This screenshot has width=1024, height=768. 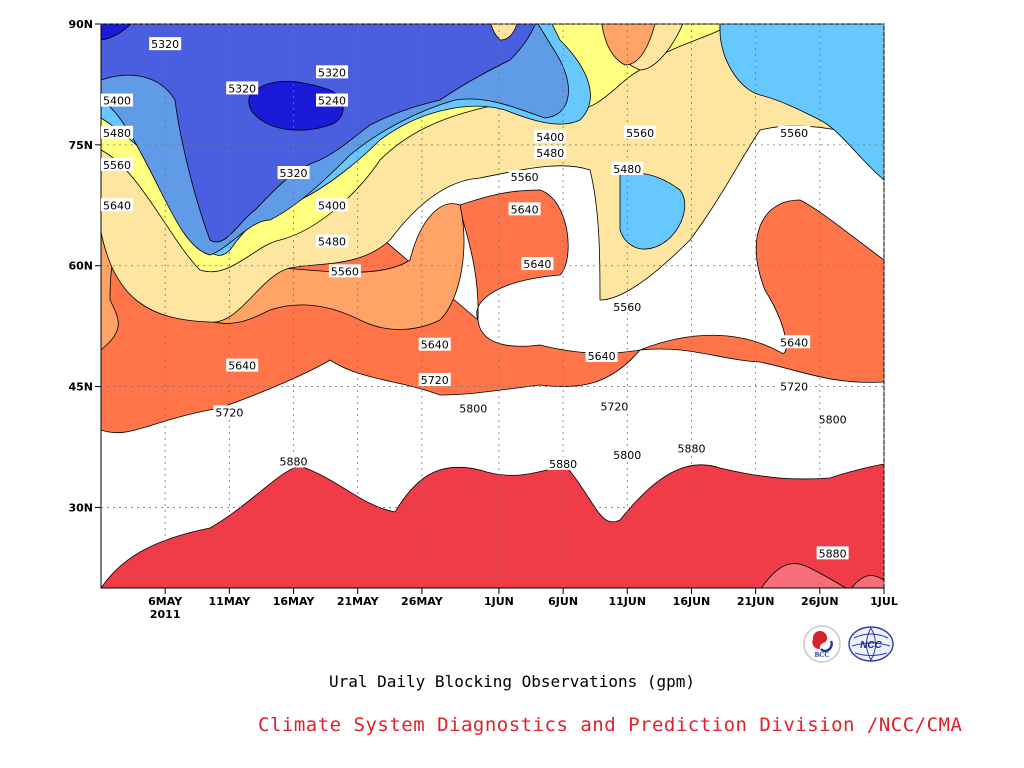 What do you see at coordinates (422, 601) in the screenshot?
I see `x-tick-label: 26MAY` at bounding box center [422, 601].